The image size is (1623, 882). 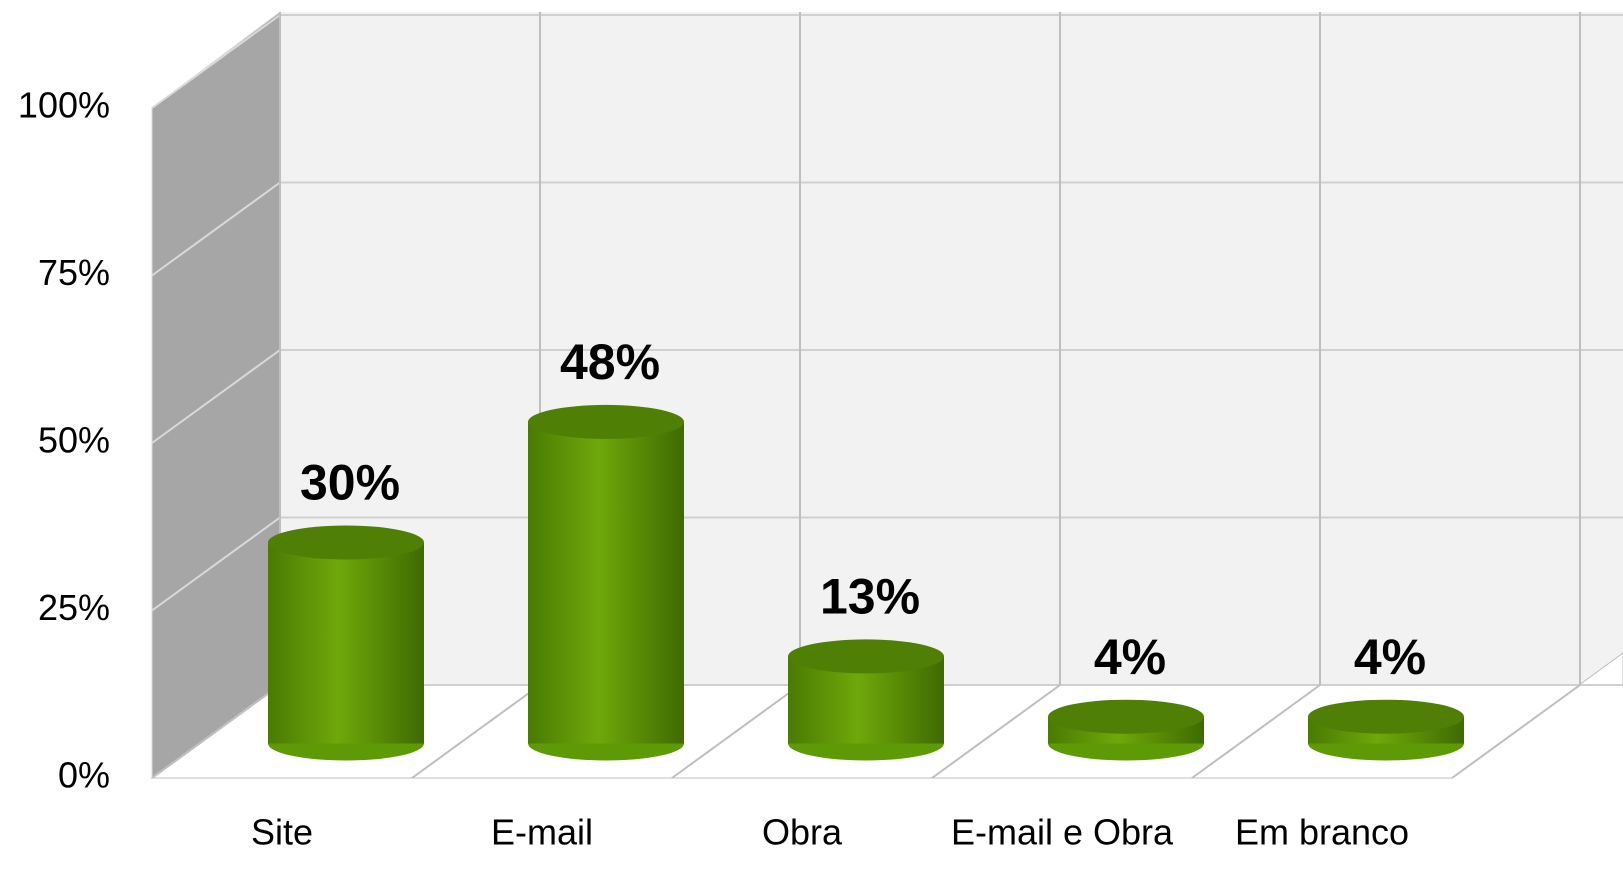 I want to click on y-tick-label: 0%, so click(x=84, y=775).